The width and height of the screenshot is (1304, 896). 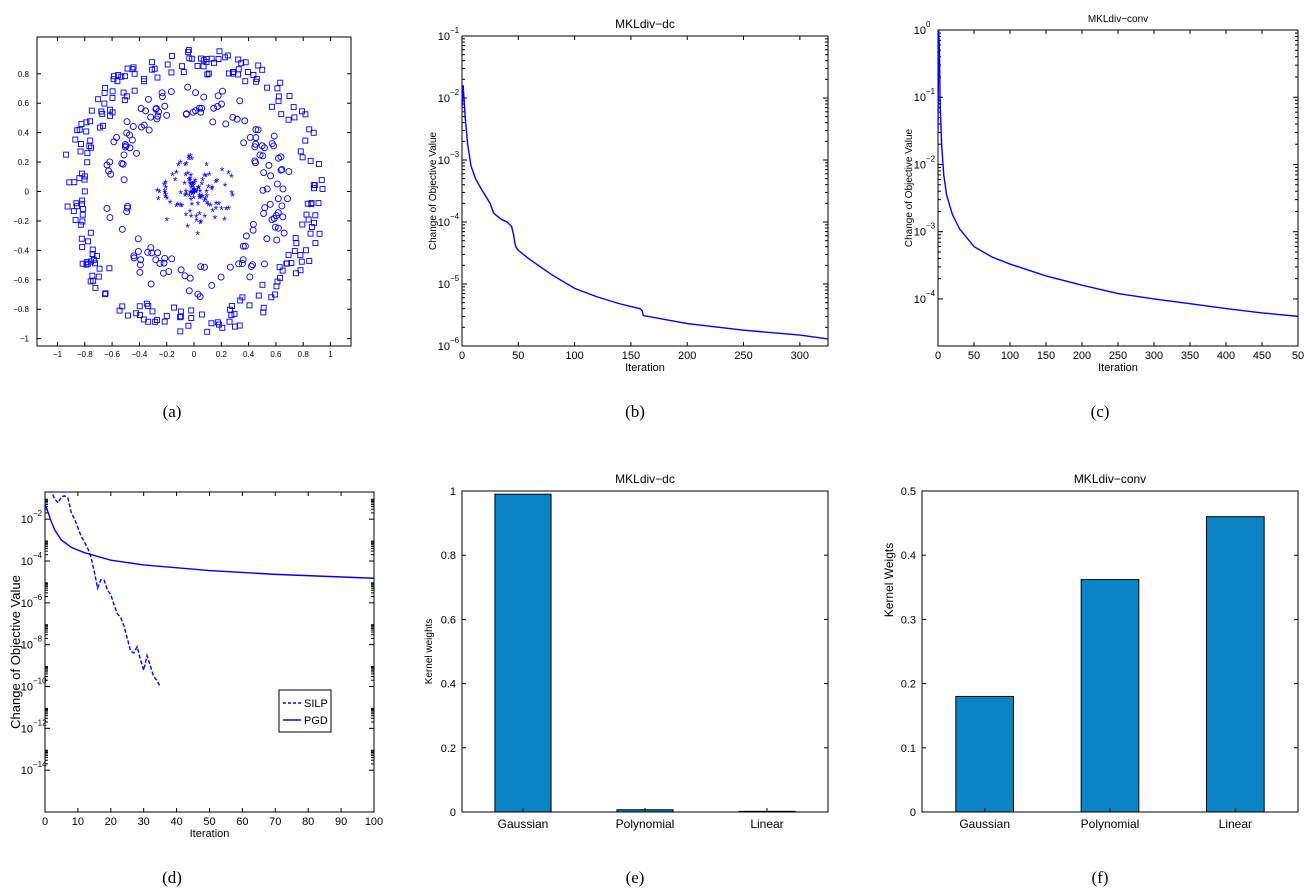 I want to click on chart-title: MKLdiv−dc, so click(x=645, y=24).